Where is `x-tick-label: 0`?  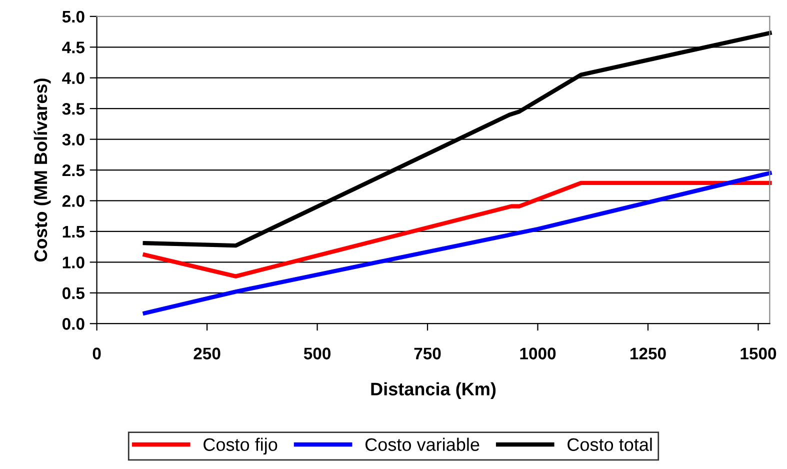 x-tick-label: 0 is located at coordinates (96, 354).